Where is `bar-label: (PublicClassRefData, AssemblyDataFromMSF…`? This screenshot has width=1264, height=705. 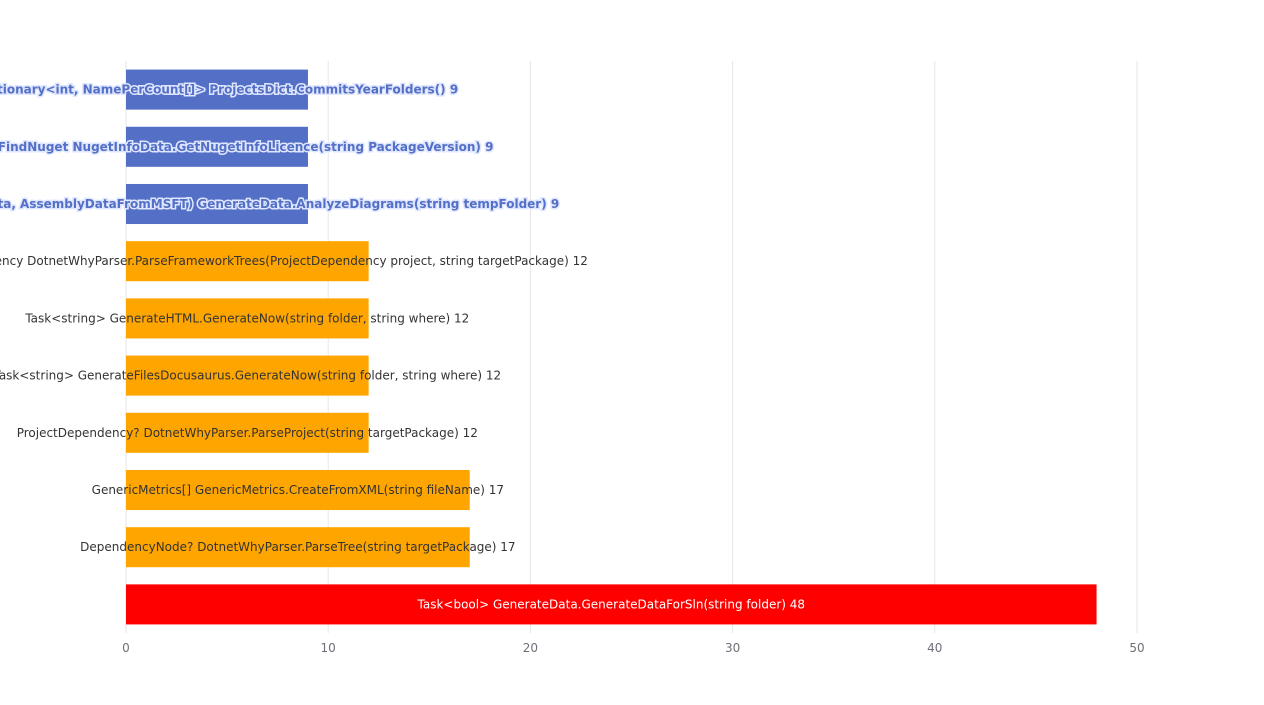 bar-label: (PublicClassRefData, AssemblyDataFromMSF… is located at coordinates (279, 204).